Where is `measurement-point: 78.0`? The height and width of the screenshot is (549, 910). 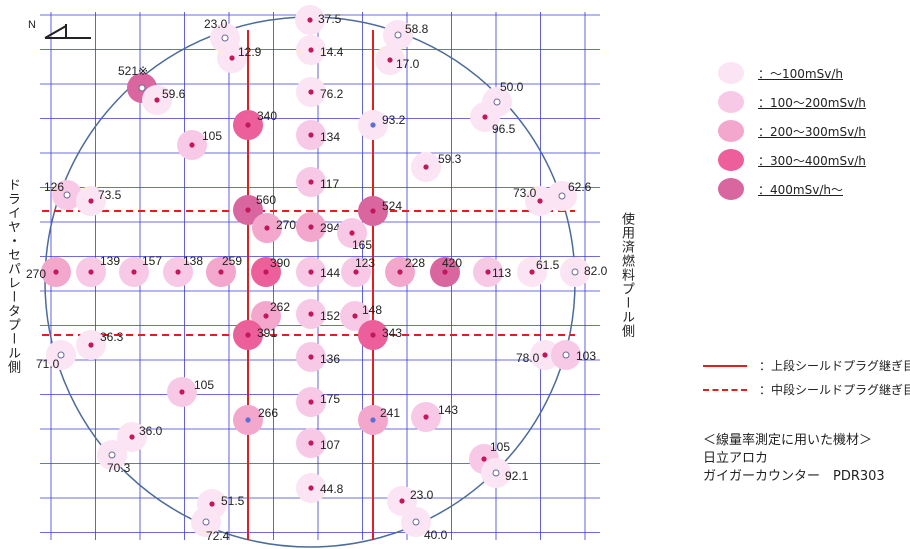 measurement-point: 78.0 is located at coordinates (538, 355).